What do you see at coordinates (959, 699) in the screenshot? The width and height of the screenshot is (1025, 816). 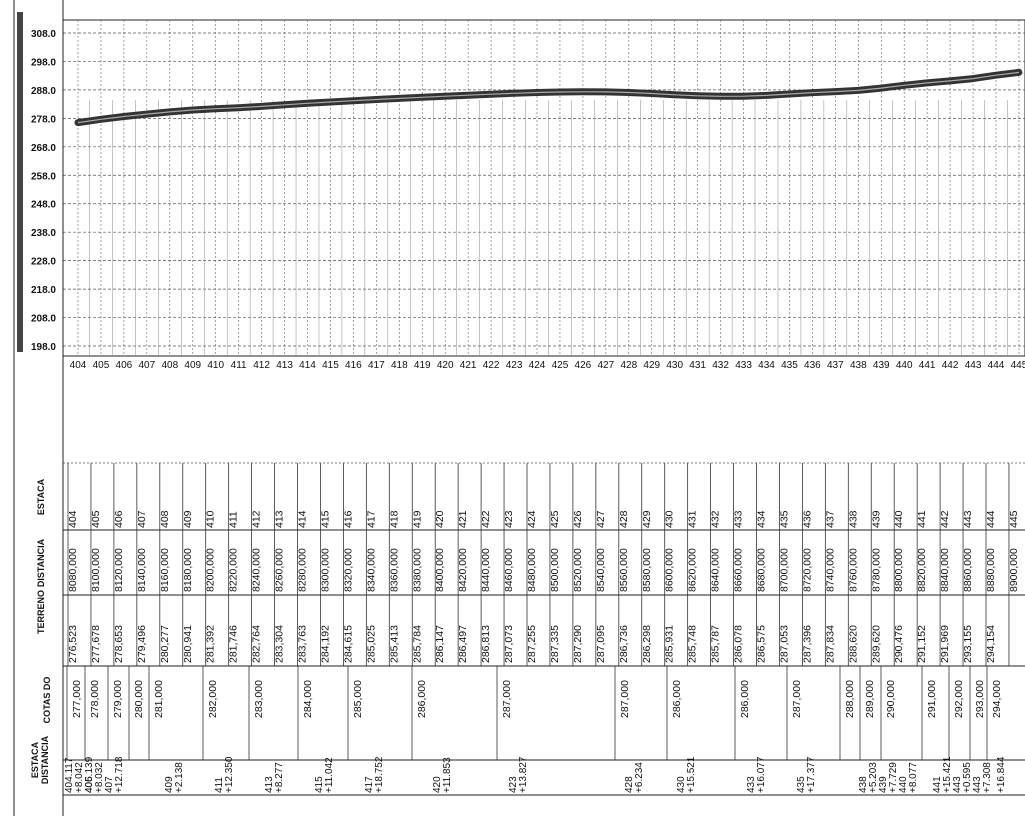 I see `cell-greide: 292,000` at bounding box center [959, 699].